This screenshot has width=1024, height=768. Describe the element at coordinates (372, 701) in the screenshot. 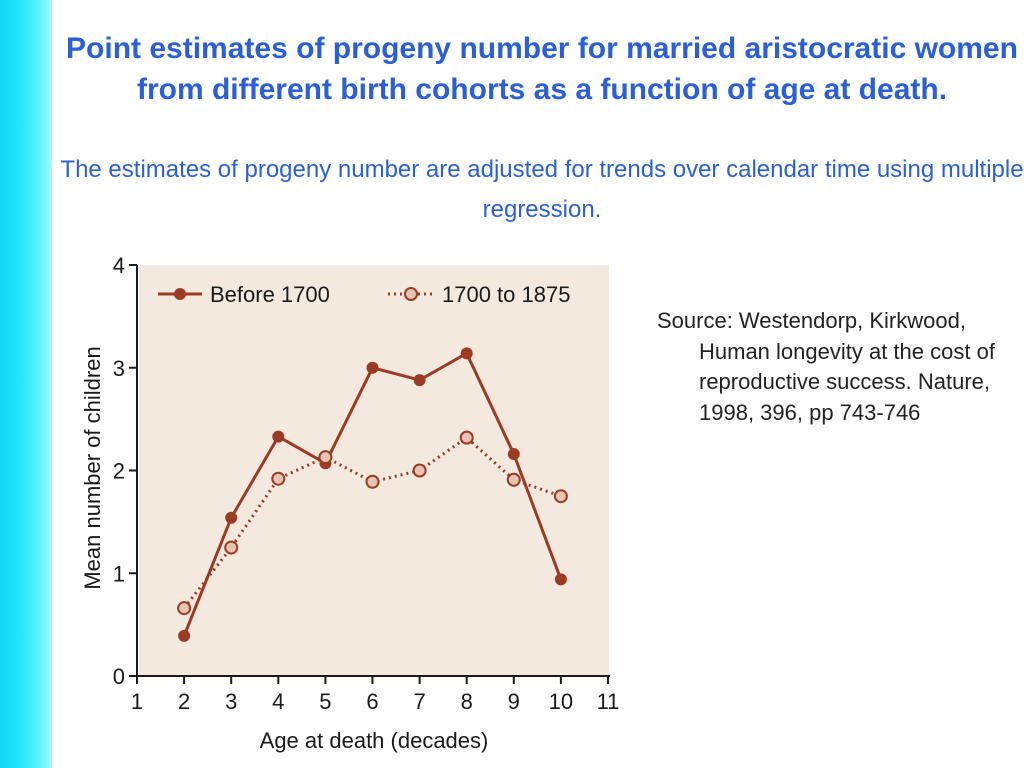

I see `x-tick-label: 6` at that location.